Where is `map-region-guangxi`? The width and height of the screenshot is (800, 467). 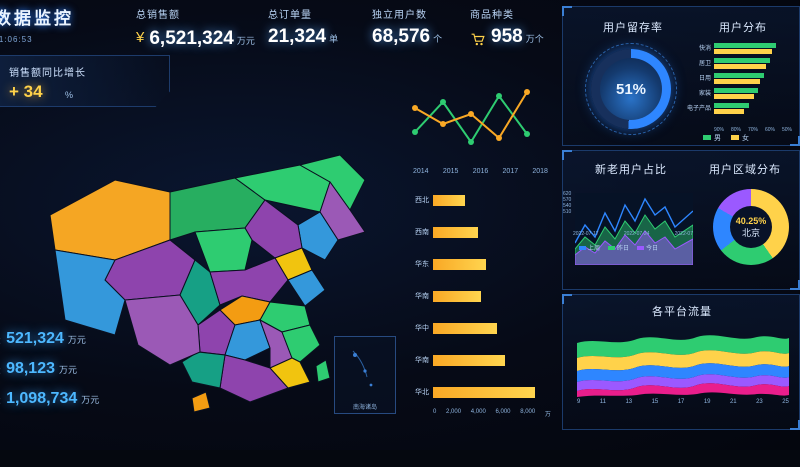
map-region-guangxi is located at coordinates (203, 370).